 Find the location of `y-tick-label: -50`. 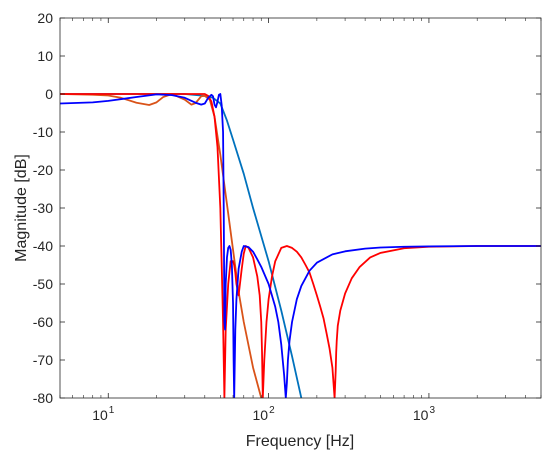

y-tick-label: -50 is located at coordinates (43, 284).